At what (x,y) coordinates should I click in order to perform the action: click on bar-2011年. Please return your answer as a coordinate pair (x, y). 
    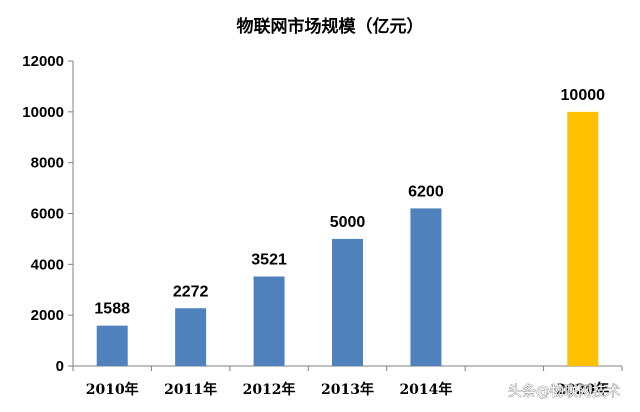
    Looking at the image, I should click on (191, 337).